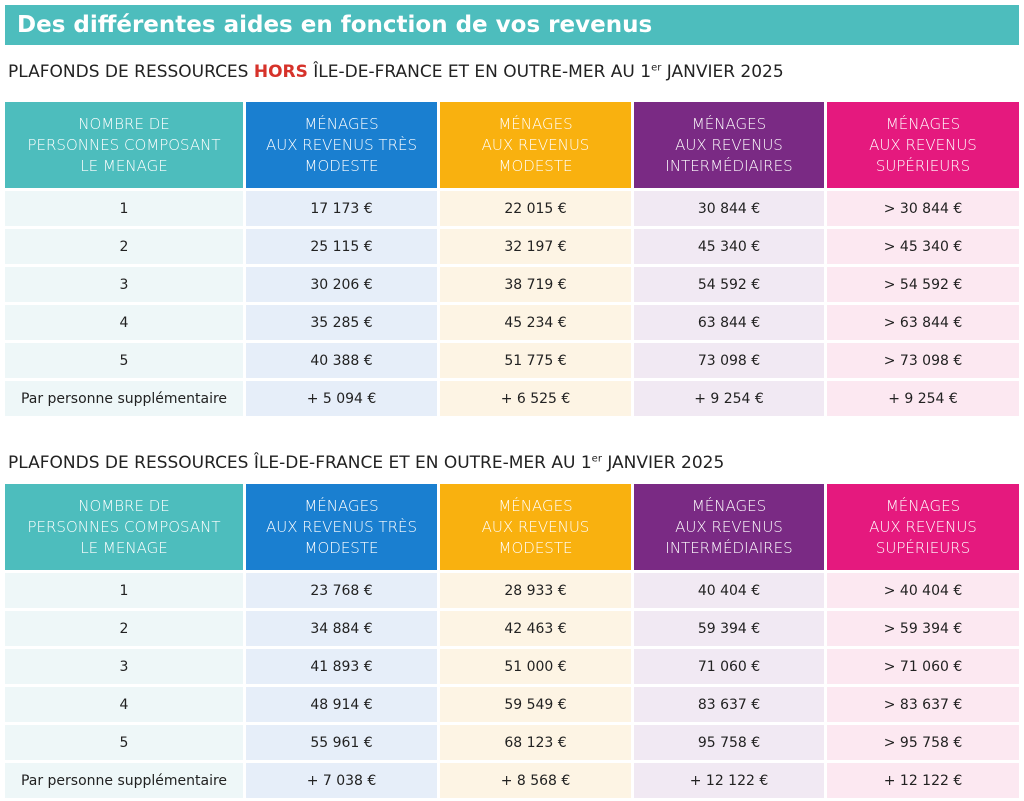 The height and width of the screenshot is (801, 1024). Describe the element at coordinates (923, 590) in the screenshot. I see `cell: > 40 404 €` at that location.